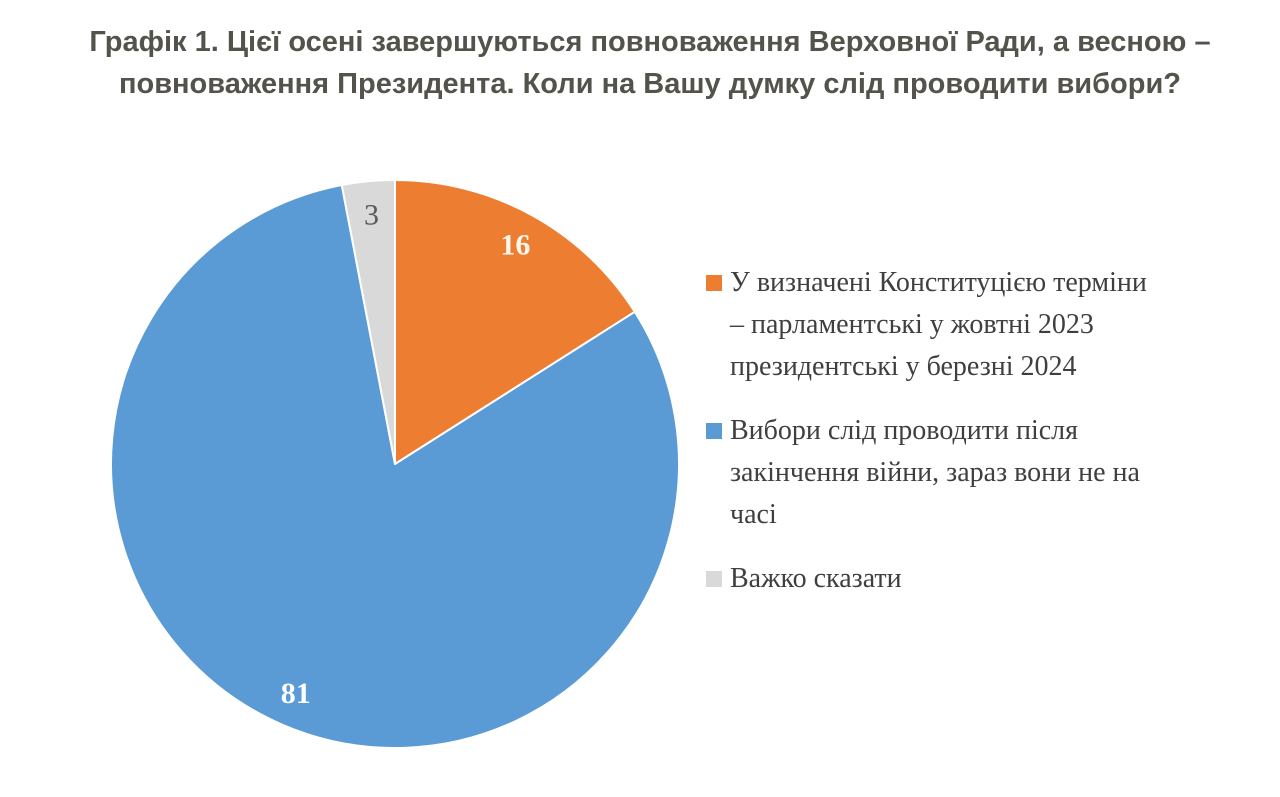  Describe the element at coordinates (816, 578) in the screenshot. I see `legend-label: Важко сказати` at that location.